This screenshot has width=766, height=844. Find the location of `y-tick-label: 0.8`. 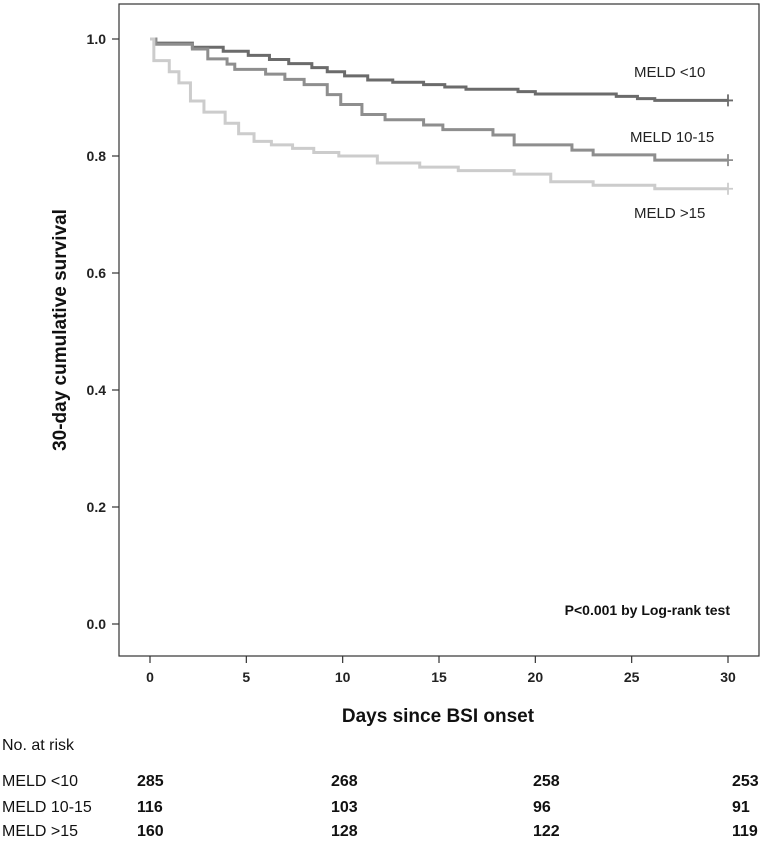

y-tick-label: 0.8 is located at coordinates (97, 156).